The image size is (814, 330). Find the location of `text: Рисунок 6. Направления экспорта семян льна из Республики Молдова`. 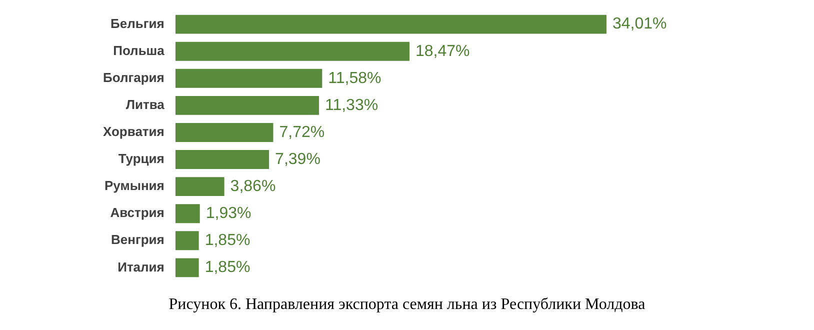

text: Рисунок 6. Направления экспорта семян льна из Республики Молдова is located at coordinates (407, 305).